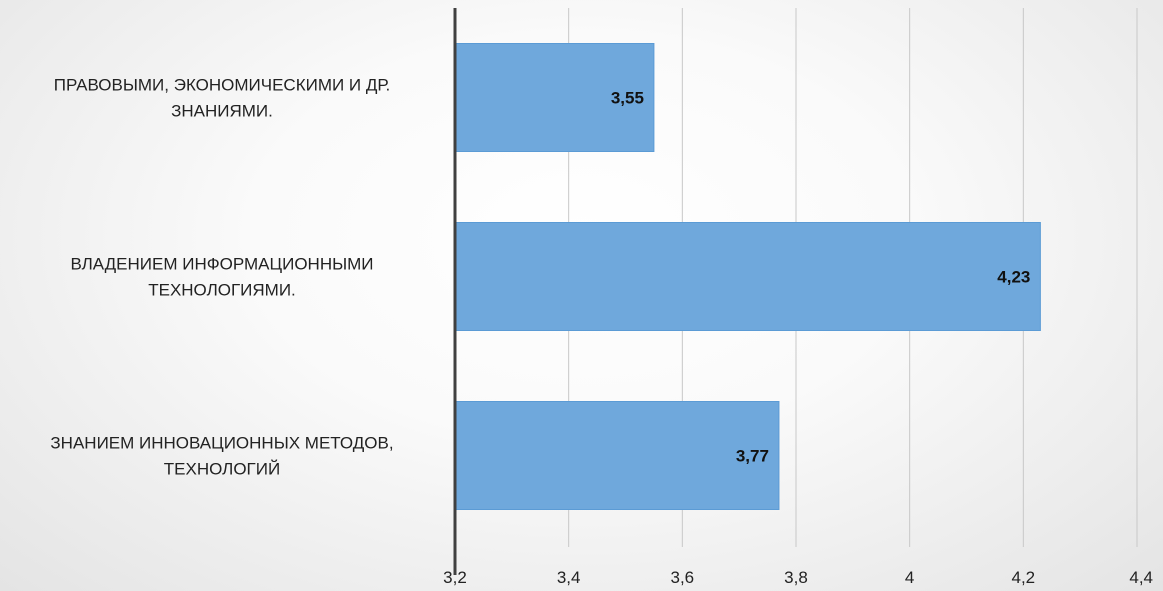 The width and height of the screenshot is (1163, 591). What do you see at coordinates (455, 577) in the screenshot?
I see `tick-label: 3,2` at bounding box center [455, 577].